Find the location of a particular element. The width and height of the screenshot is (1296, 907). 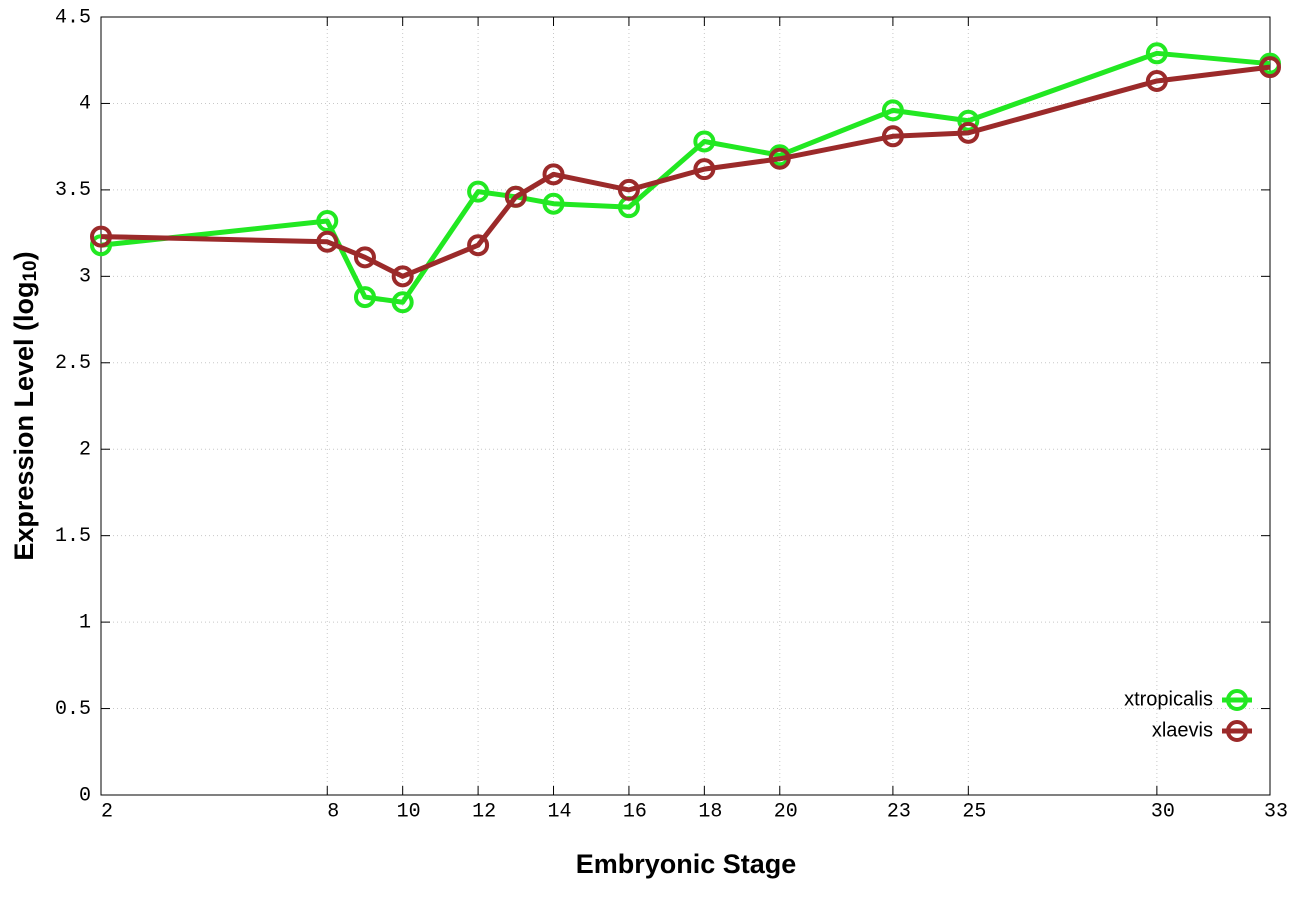

y-tick-label: 1.5 is located at coordinates (73, 536).